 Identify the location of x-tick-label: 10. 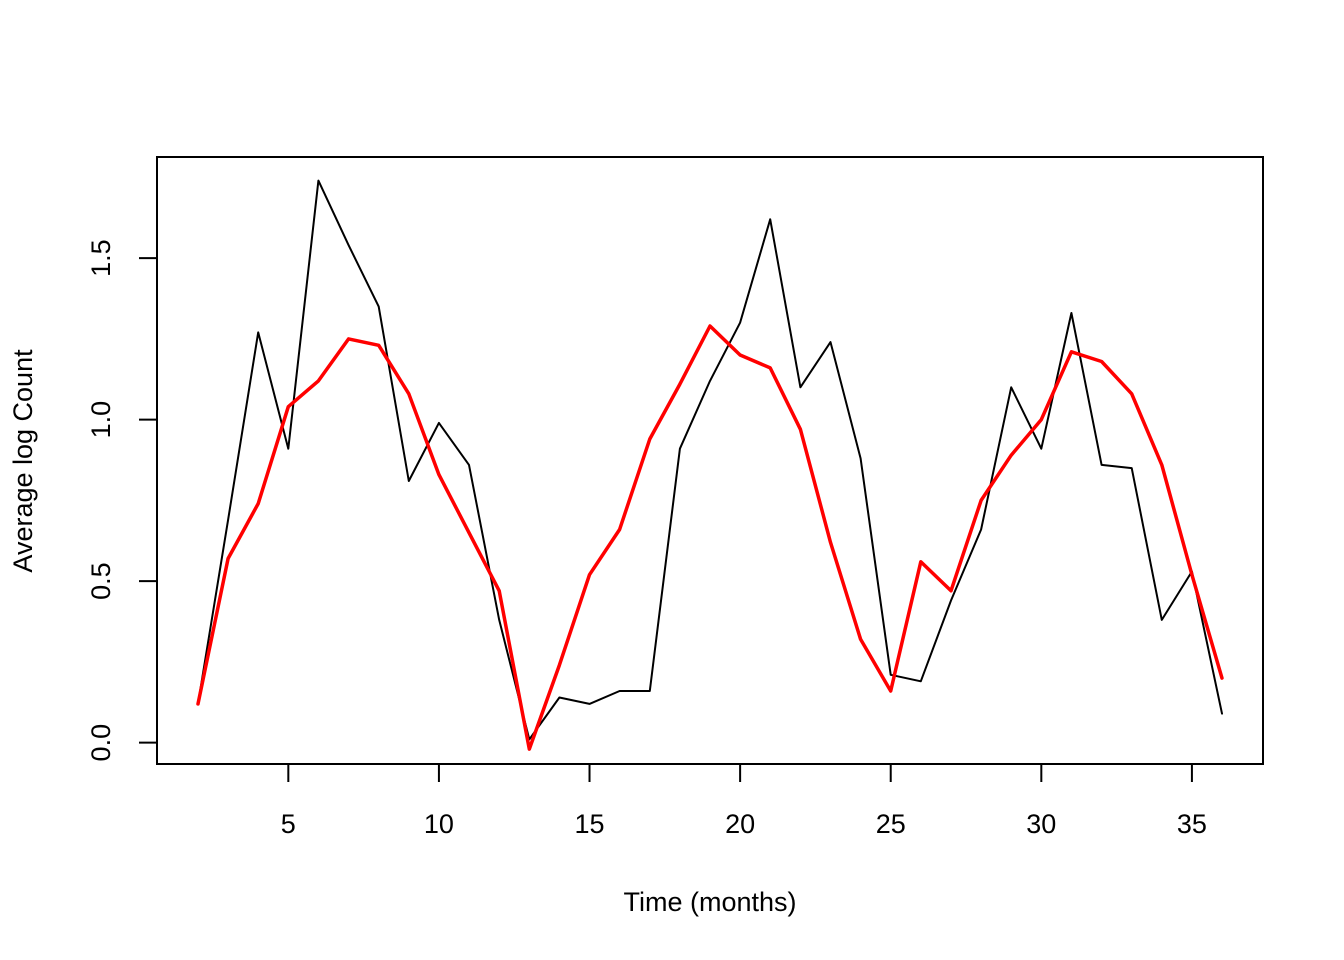
(439, 824).